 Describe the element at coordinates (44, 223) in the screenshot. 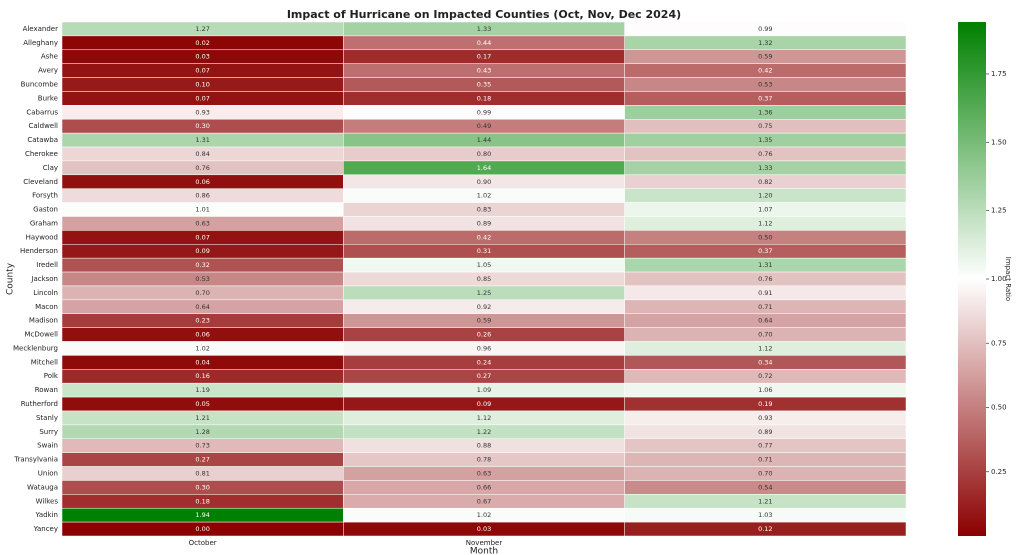

I see `y-tick-label: Graham` at that location.